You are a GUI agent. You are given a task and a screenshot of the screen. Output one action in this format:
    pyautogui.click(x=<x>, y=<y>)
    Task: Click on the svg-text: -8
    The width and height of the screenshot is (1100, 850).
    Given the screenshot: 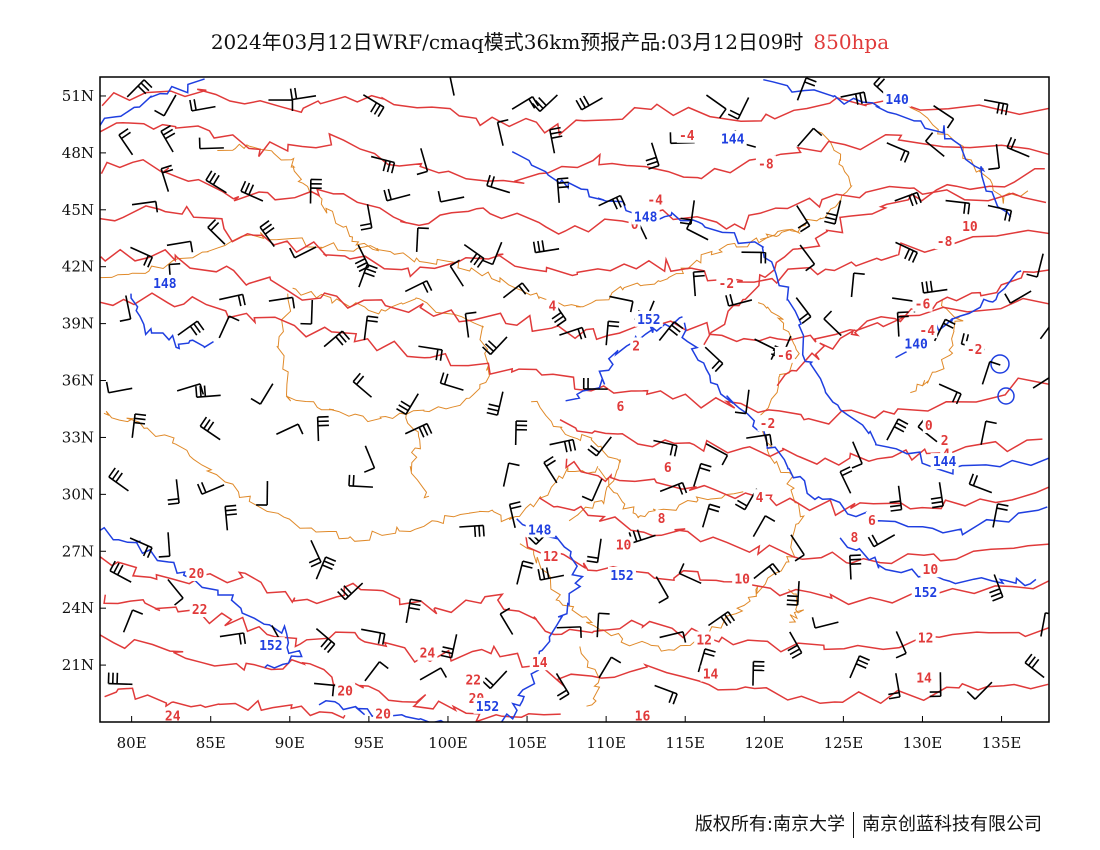 What is the action you would take?
    pyautogui.click(x=766, y=164)
    